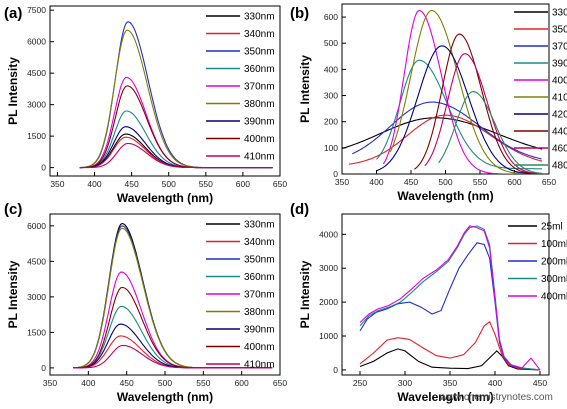 This screenshot has width=567, height=409. Describe the element at coordinates (331, 69) in the screenshot. I see `y-tick-label: 400` at that location.